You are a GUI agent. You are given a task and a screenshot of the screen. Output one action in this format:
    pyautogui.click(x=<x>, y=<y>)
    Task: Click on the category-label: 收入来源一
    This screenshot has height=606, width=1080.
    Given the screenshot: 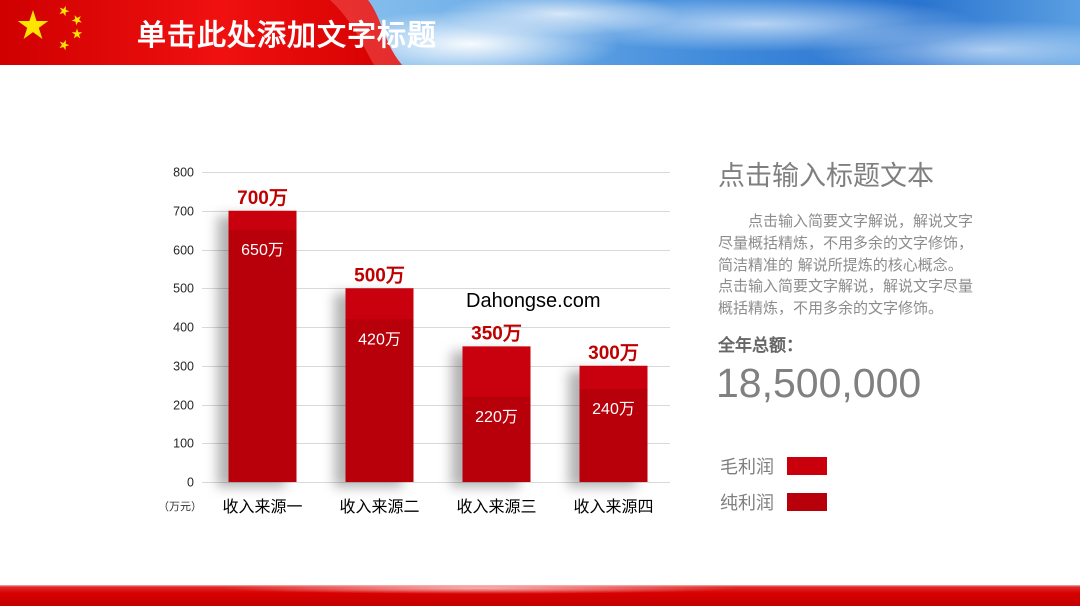 What is the action you would take?
    pyautogui.click(x=262, y=506)
    